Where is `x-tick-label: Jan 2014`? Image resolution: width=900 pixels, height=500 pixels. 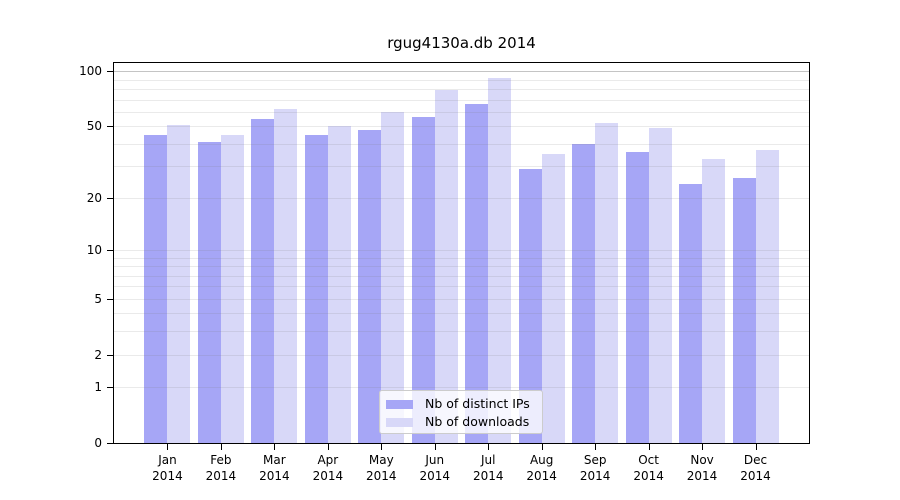
x-tick-label: Jan 2014 is located at coordinates (167, 468).